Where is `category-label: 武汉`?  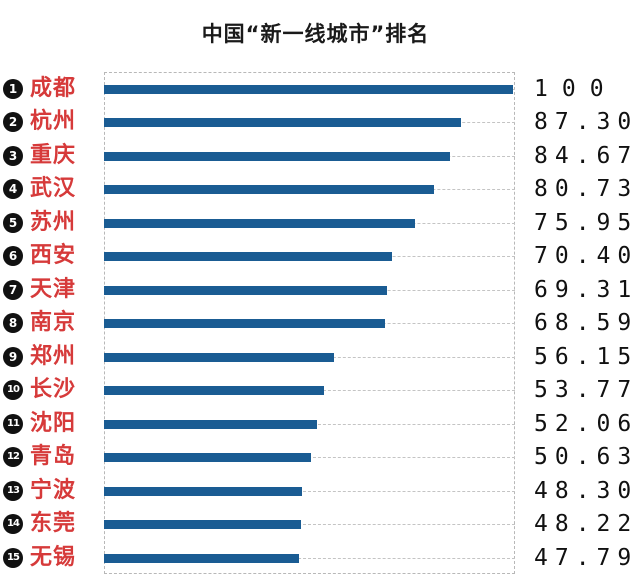
category-label: 武汉 is located at coordinates (53, 188).